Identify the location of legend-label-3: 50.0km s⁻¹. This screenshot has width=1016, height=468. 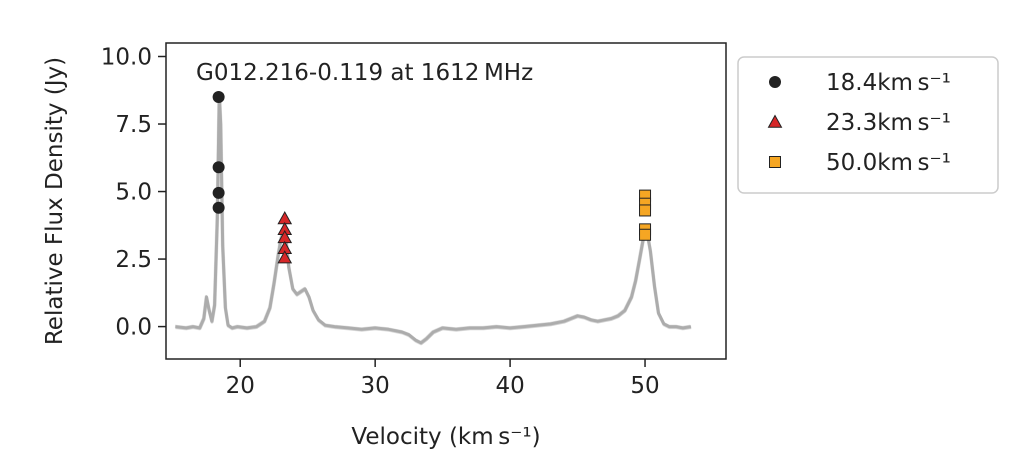
(888, 163).